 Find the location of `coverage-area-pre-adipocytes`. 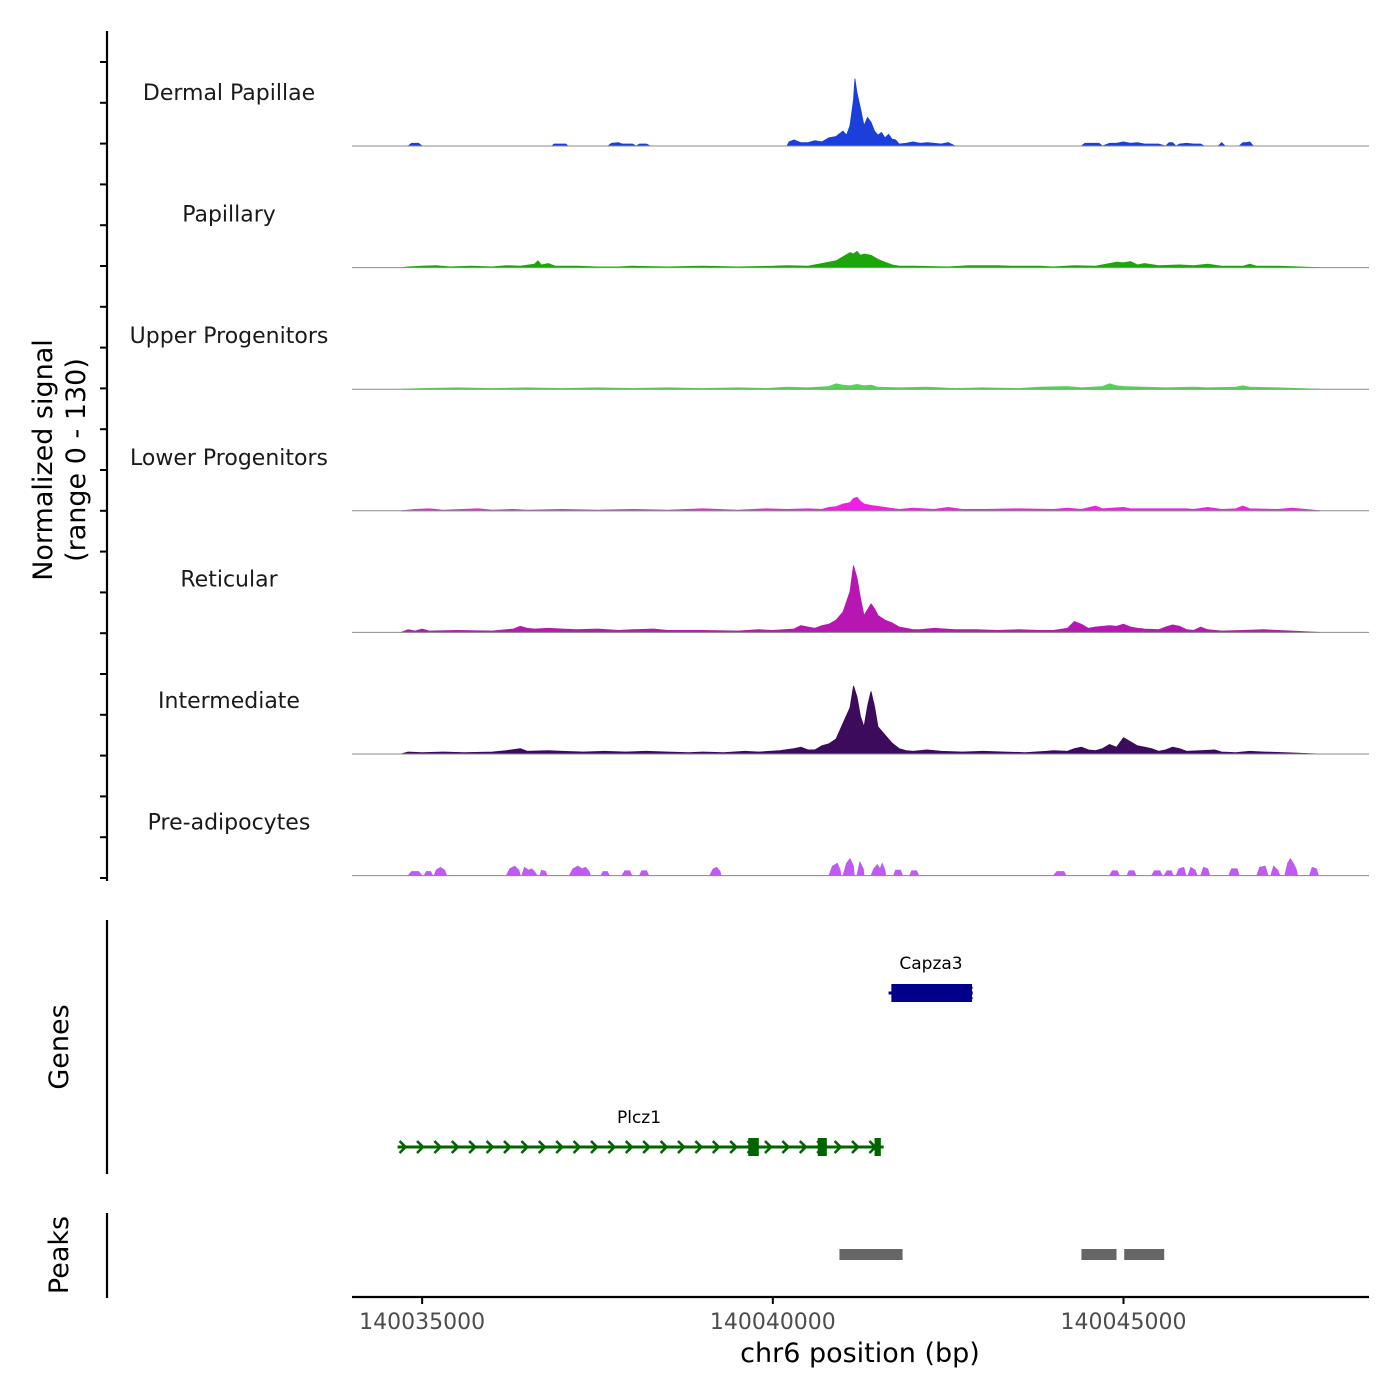

coverage-area-pre-adipocytes is located at coordinates (863, 866).